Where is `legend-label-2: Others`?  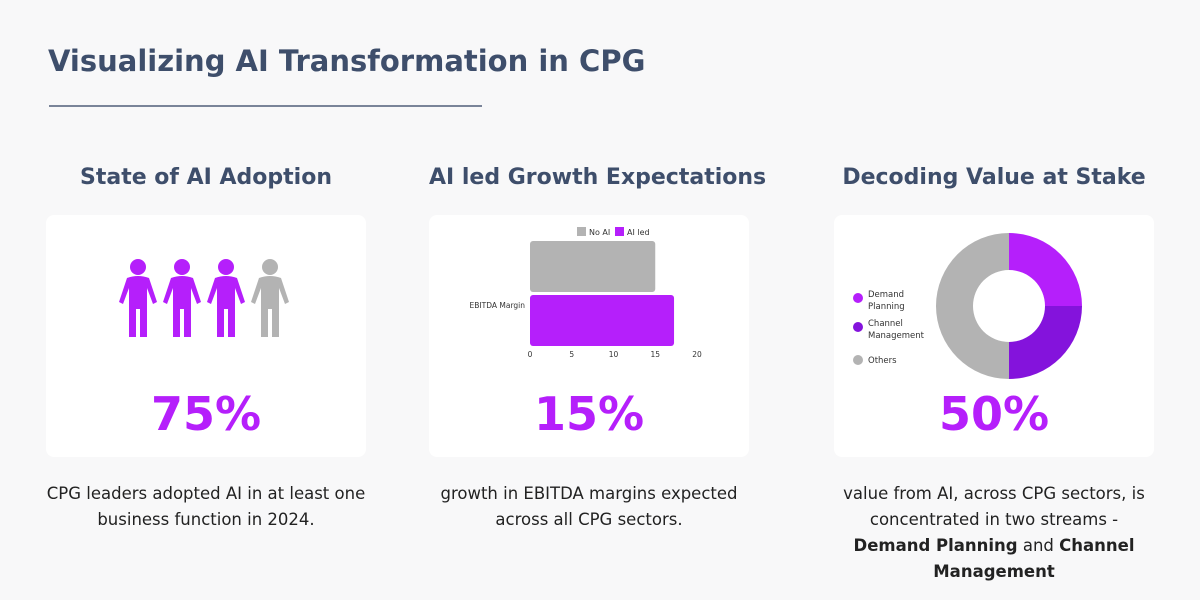
legend-label-2: Others is located at coordinates (882, 361).